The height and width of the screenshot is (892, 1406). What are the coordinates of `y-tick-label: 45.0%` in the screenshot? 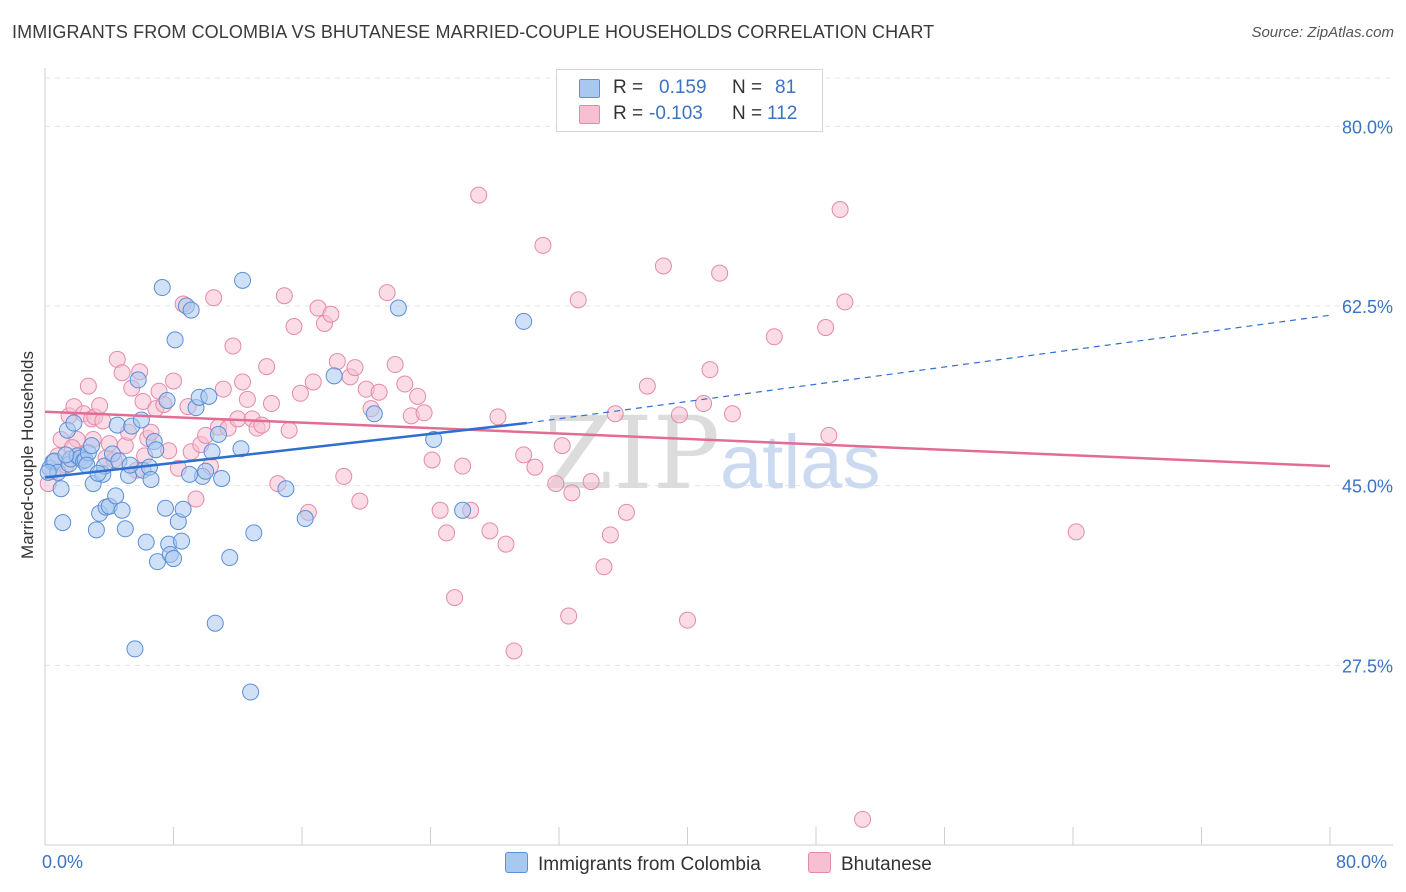 It's located at (1367, 487).